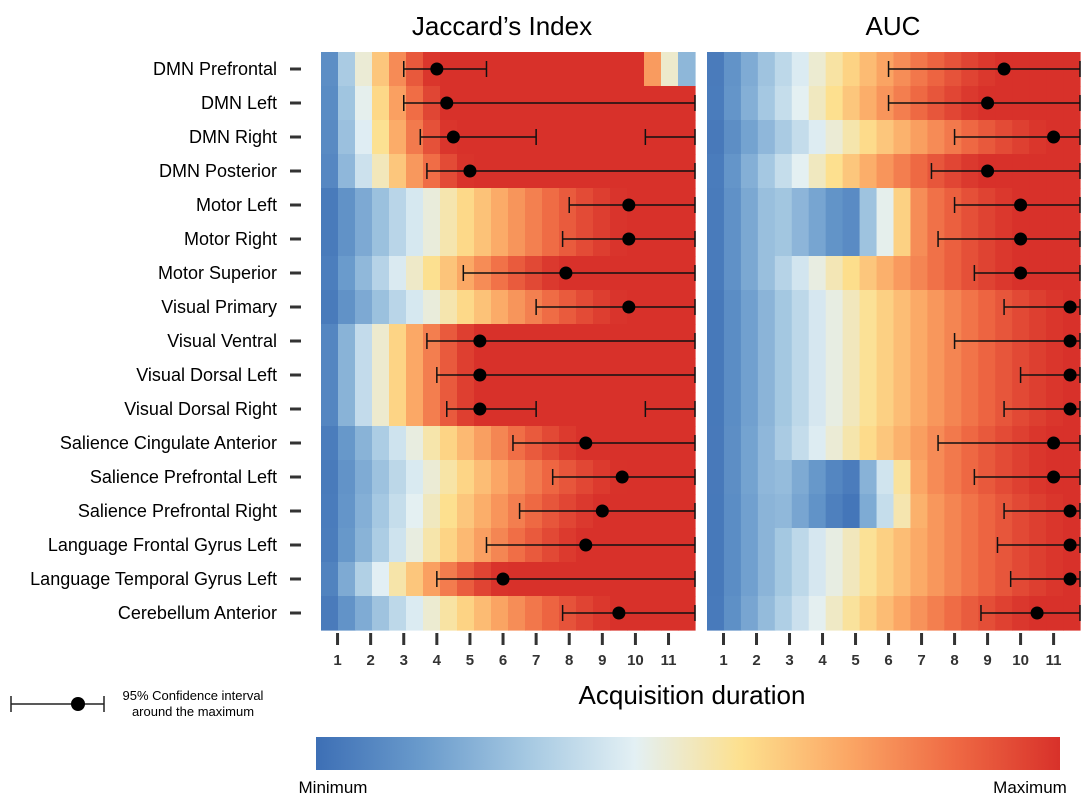 This screenshot has width=1083, height=796. Describe the element at coordinates (404, 660) in the screenshot. I see `x-tick-label: 3` at that location.